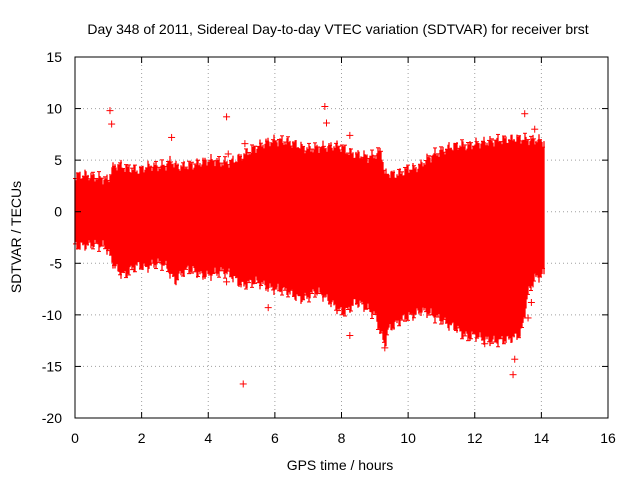  I want to click on x-tick-label: 10, so click(408, 438).